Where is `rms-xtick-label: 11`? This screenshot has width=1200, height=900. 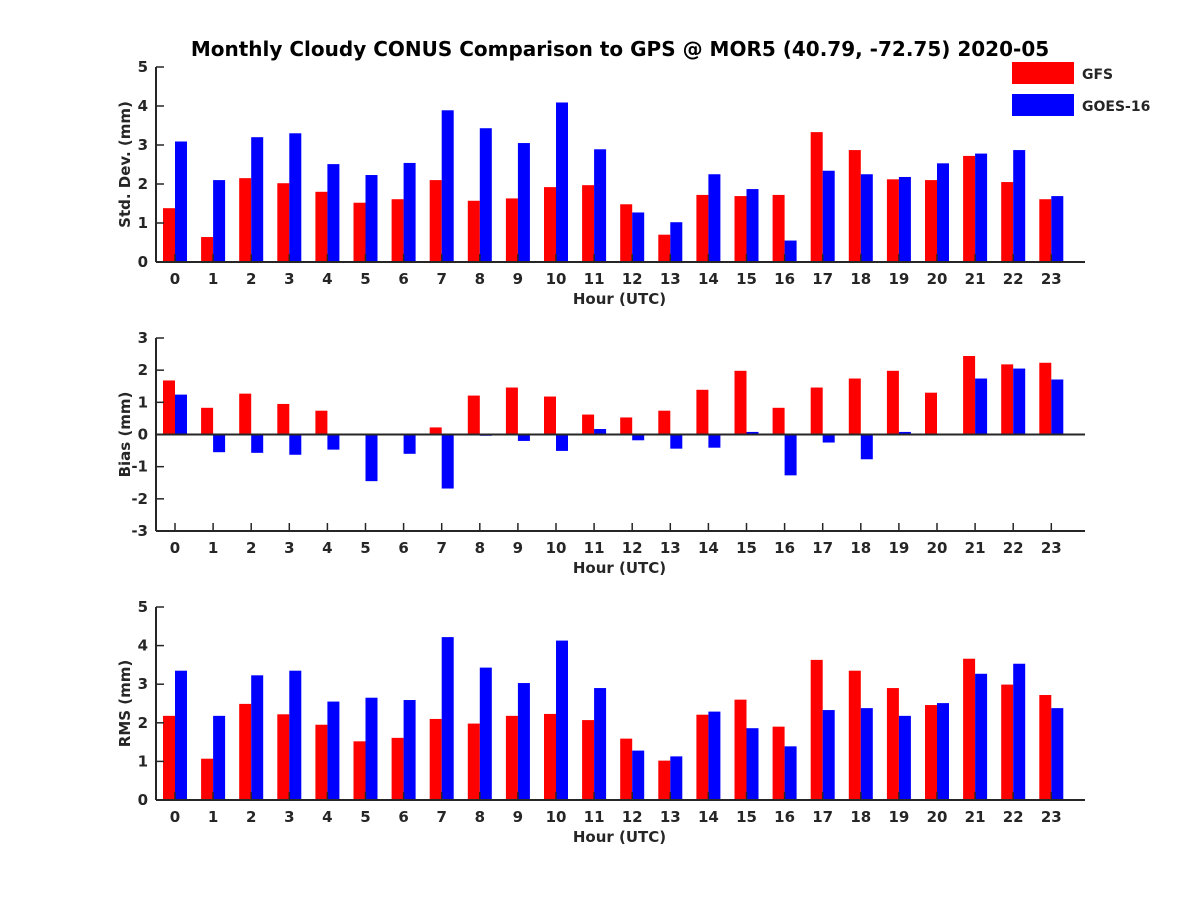
rms-xtick-label: 11 is located at coordinates (594, 817).